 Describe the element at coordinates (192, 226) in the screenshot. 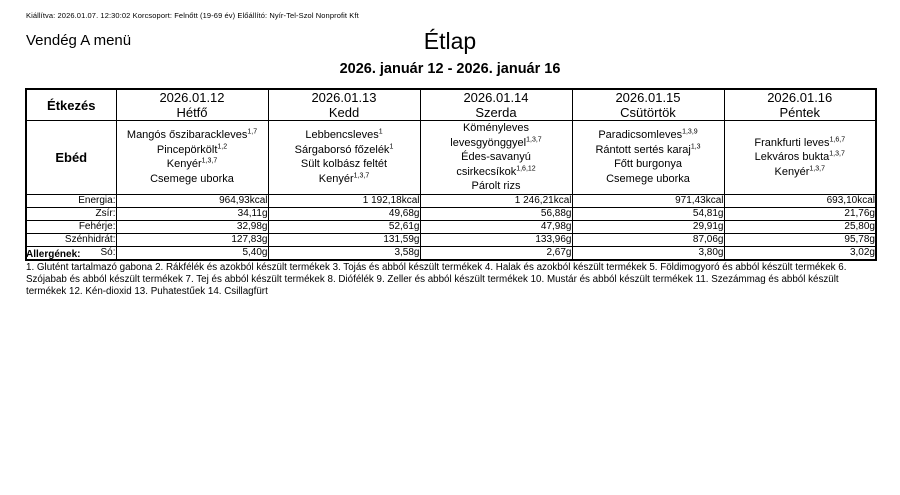

I see `nutrient-value: 32,98g` at that location.